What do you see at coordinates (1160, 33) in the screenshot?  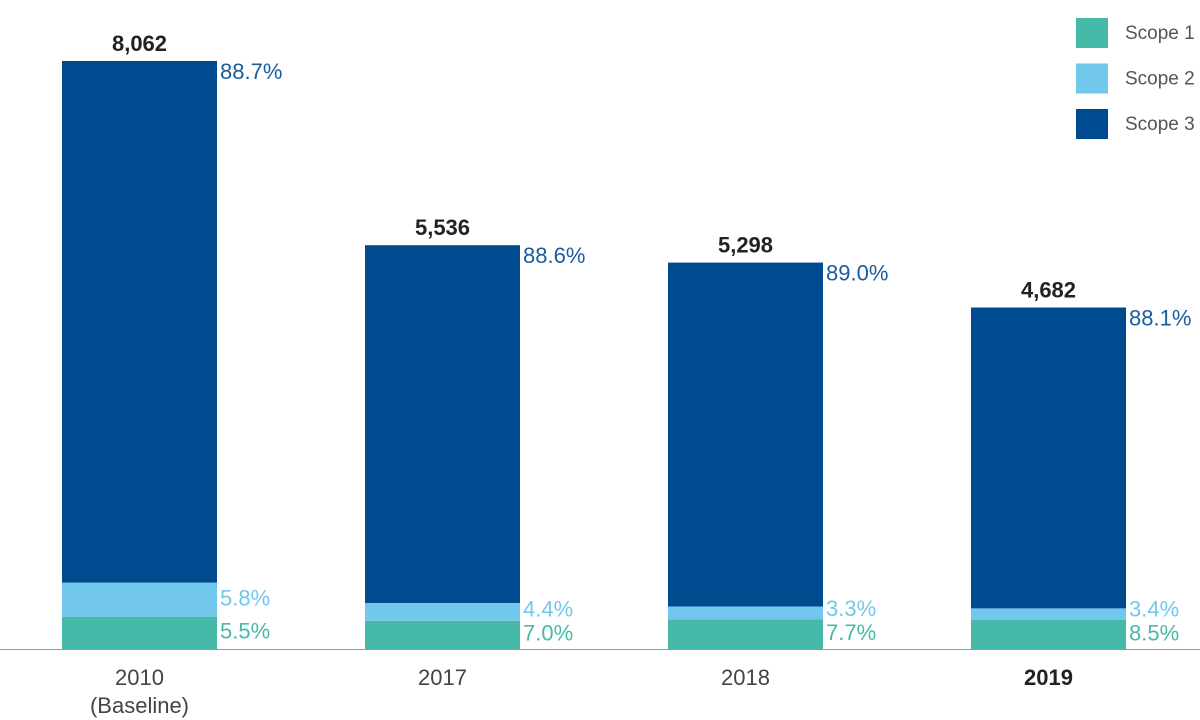 I see `legend-label: Scope 1` at bounding box center [1160, 33].